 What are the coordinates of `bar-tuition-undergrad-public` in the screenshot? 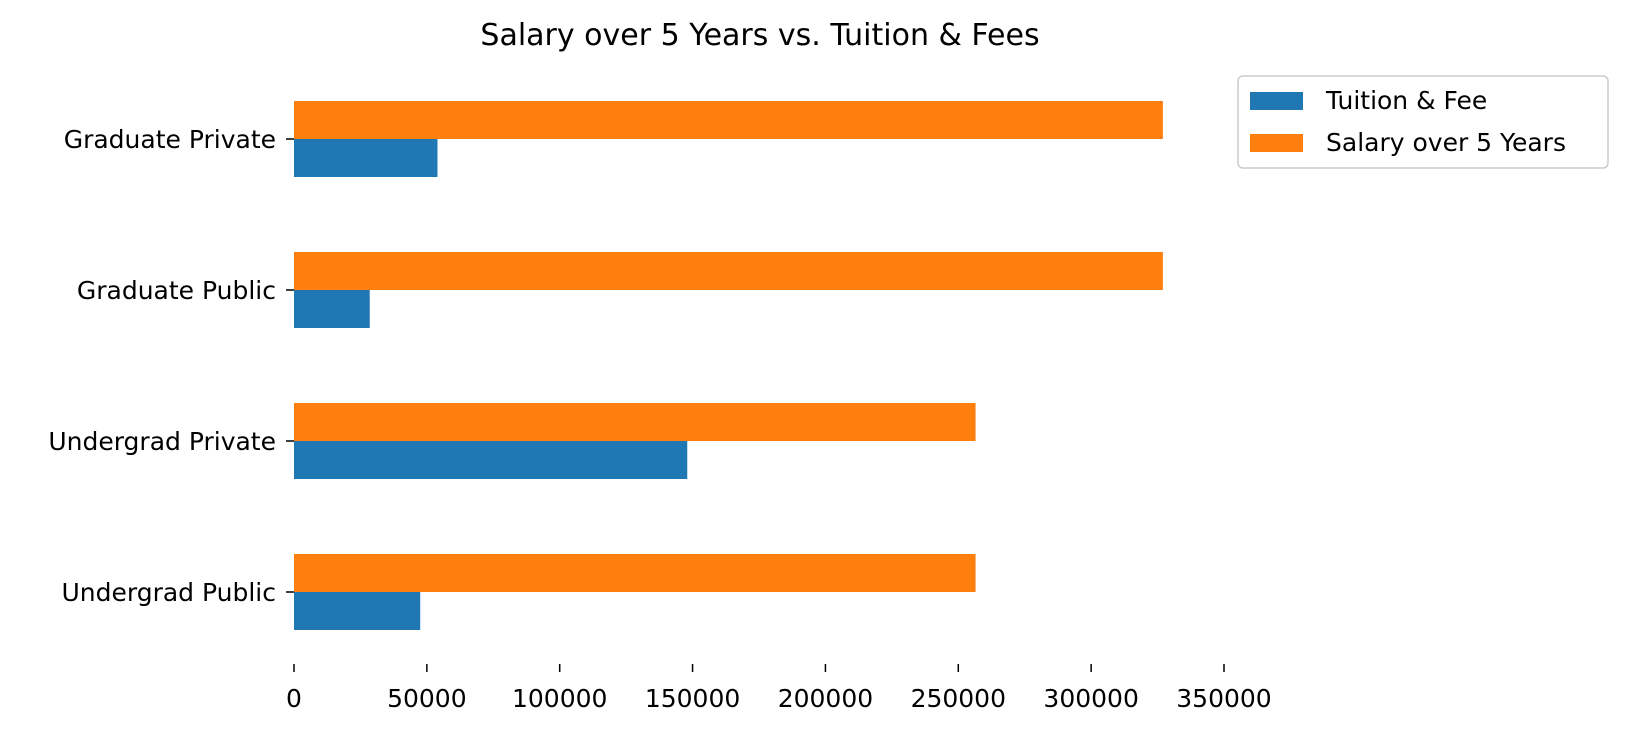 It's located at (357, 611).